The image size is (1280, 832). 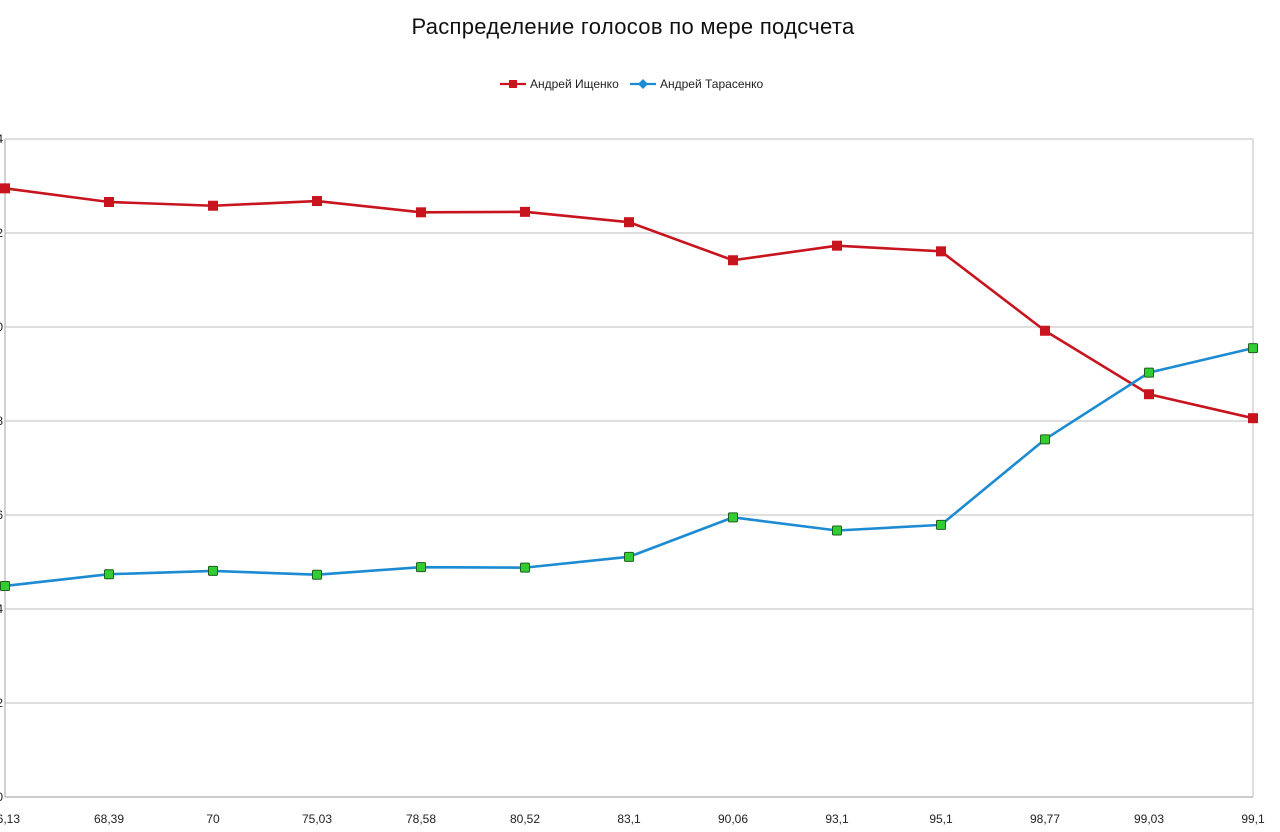 What do you see at coordinates (525, 819) in the screenshot?
I see `x-tick-label: 80,52` at bounding box center [525, 819].